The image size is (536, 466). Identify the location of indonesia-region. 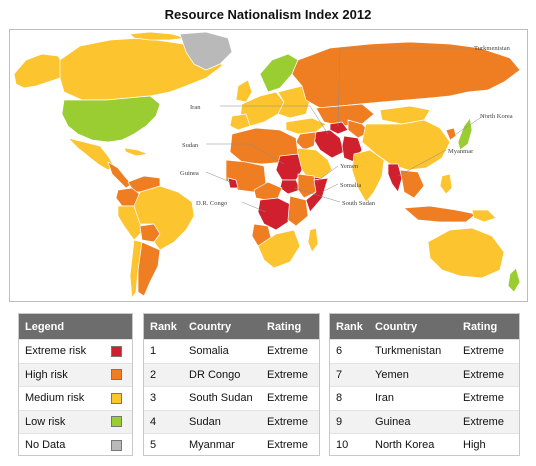
(440, 214).